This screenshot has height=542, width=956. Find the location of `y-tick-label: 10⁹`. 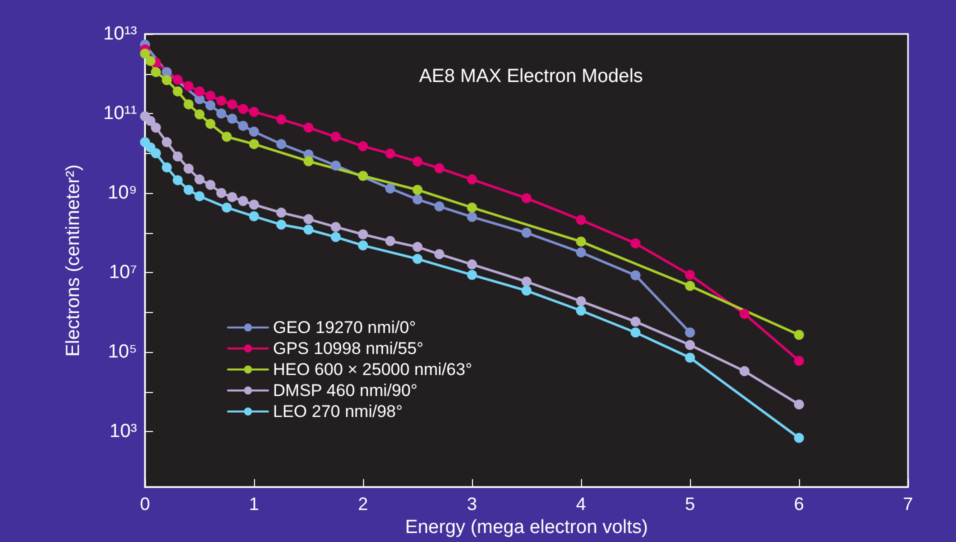

y-tick-label: 10⁹ is located at coordinates (122, 193).